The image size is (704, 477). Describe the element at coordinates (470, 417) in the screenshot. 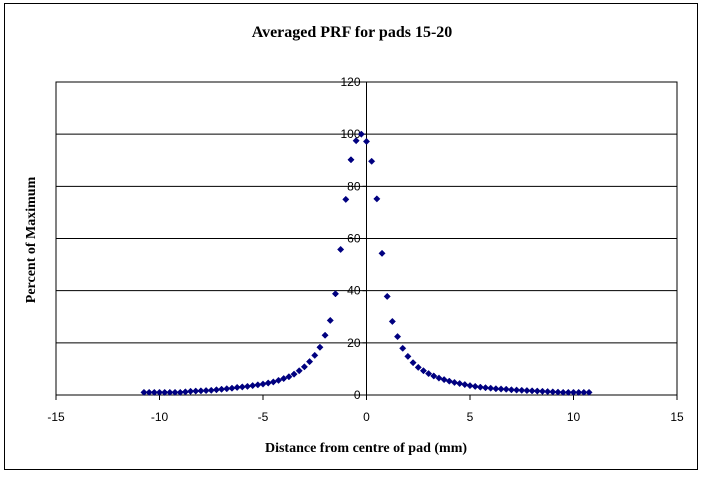

I see `x-tick-label: 5` at that location.